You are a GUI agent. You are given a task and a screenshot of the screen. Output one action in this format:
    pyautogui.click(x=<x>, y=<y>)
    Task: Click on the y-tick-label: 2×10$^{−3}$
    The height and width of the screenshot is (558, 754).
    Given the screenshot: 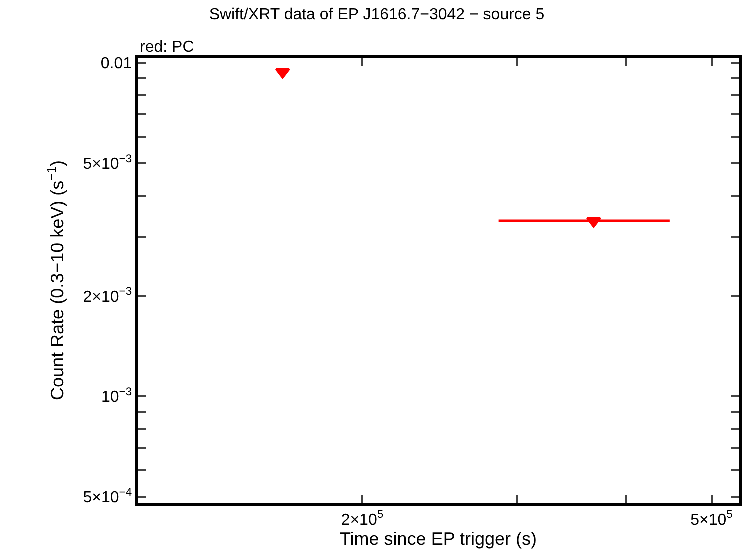 What is the action you would take?
    pyautogui.click(x=107, y=296)
    